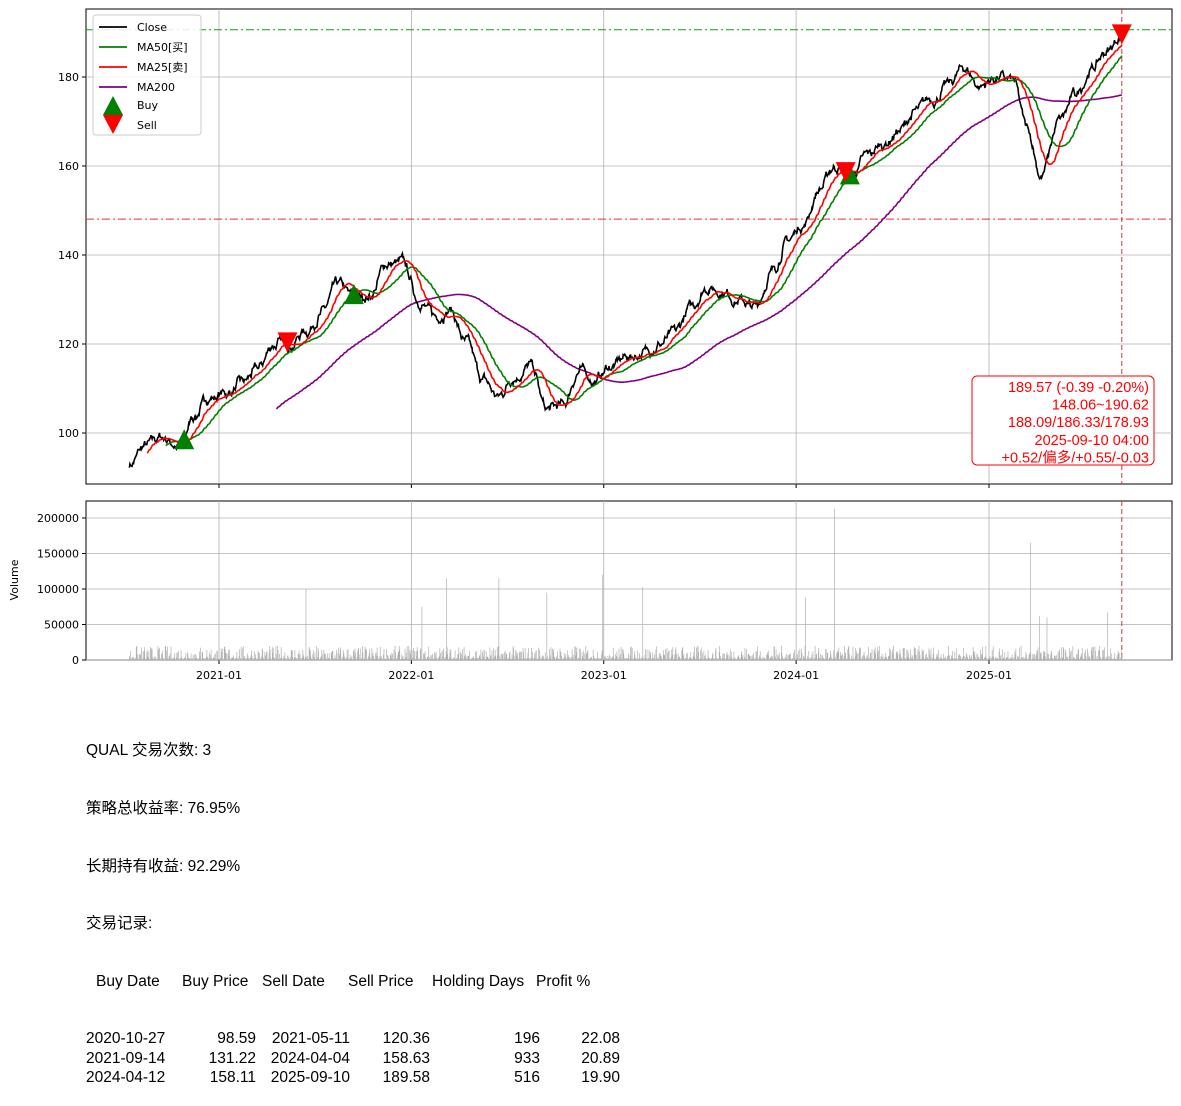 This screenshot has width=1181, height=1106. Describe the element at coordinates (14, 579) in the screenshot. I see `volume-axis-label: Volume` at that location.